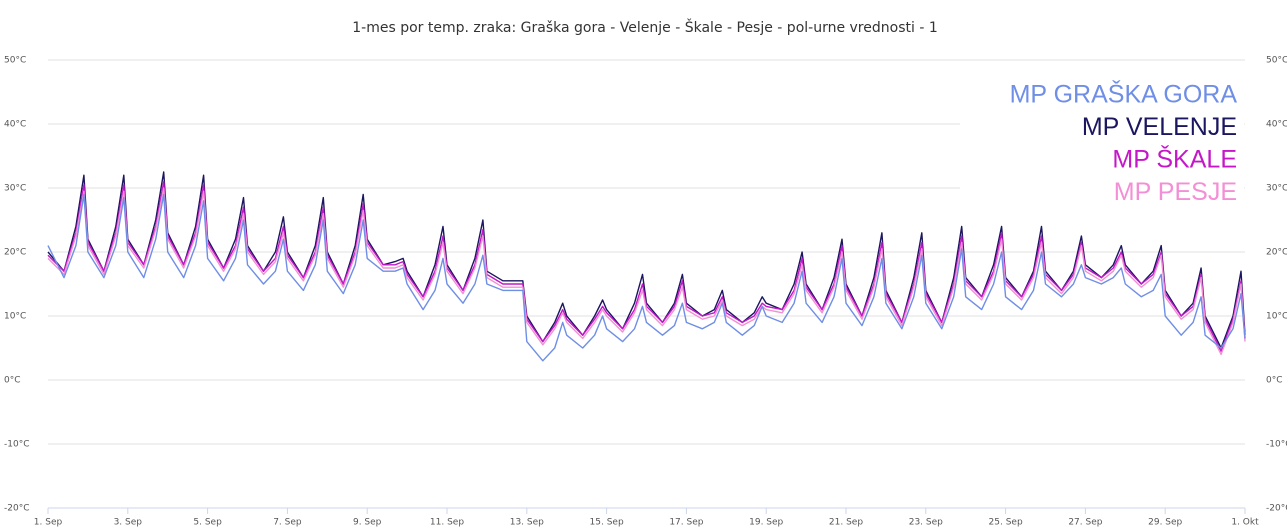 The width and height of the screenshot is (1287, 528). Describe the element at coordinates (1276, 61) in the screenshot. I see `y2-tick-label: 50°C` at that location.